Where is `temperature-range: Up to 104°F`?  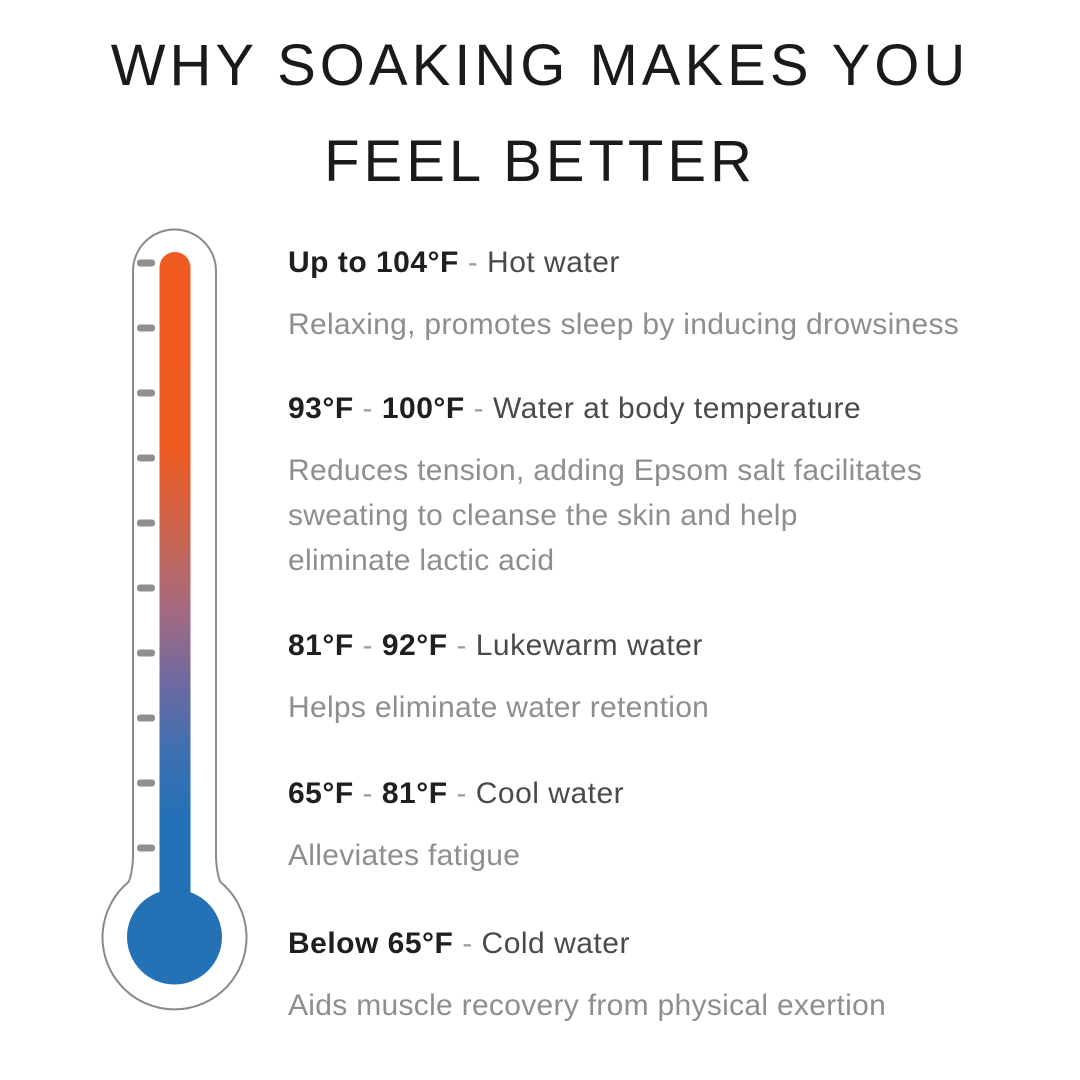 temperature-range: Up to 104°F is located at coordinates (373, 262).